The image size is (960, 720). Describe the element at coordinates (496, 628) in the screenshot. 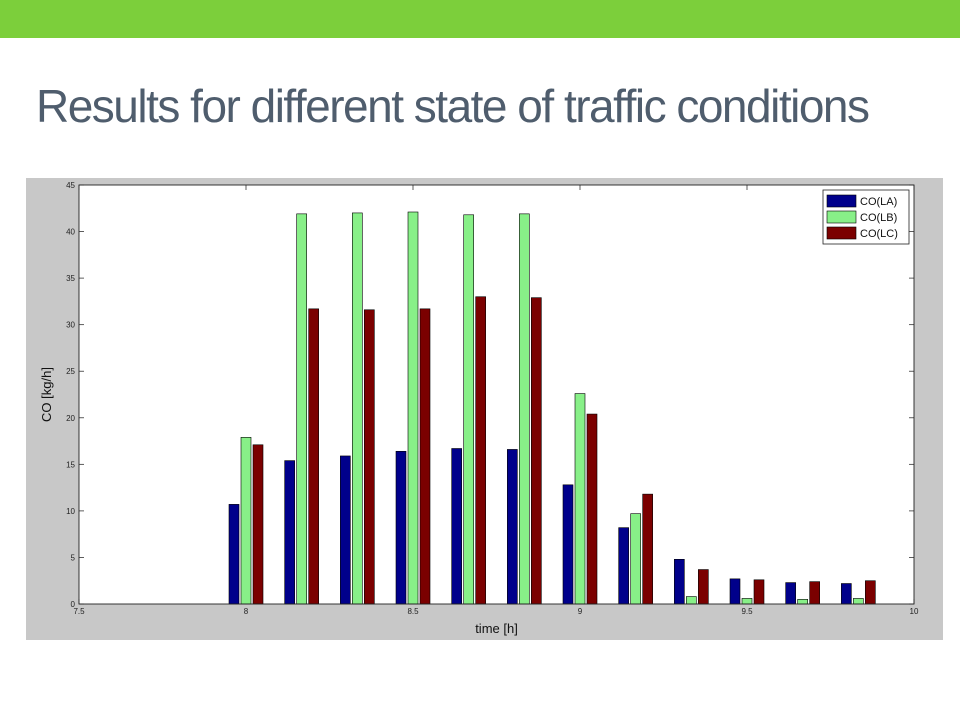

I see `x-axis-label: time [h]` at that location.